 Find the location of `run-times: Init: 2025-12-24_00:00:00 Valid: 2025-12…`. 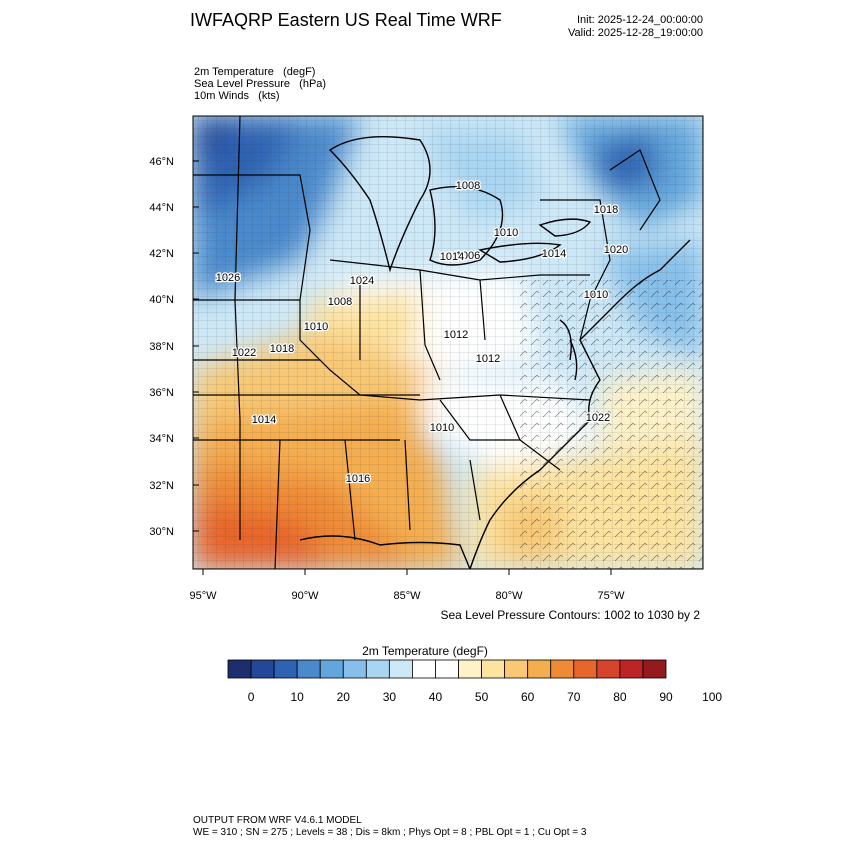

run-times: Init: 2025-12-24_00:00:00 Valid: 2025-12… is located at coordinates (635, 27).